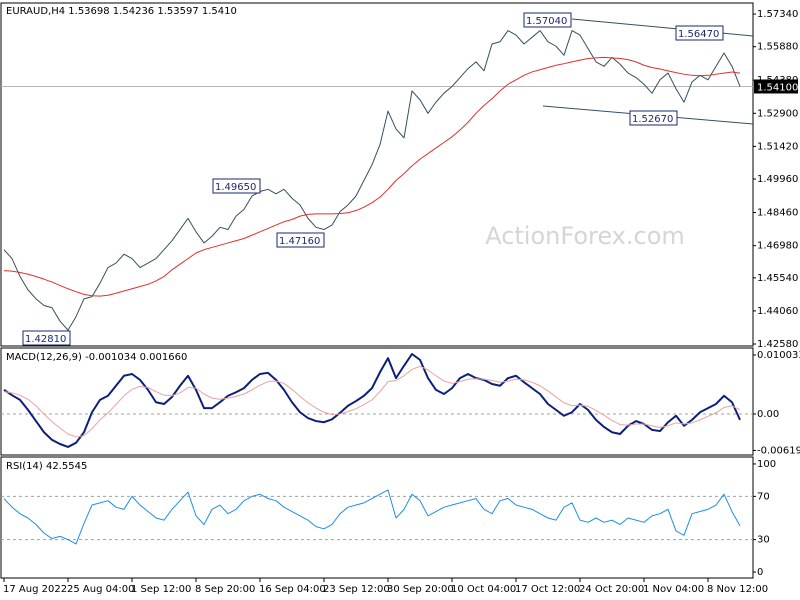 The width and height of the screenshot is (800, 600). Describe the element at coordinates (121, 11) in the screenshot. I see `chart-title: EURAUD,H4 1.53698 1.54236 1.53597 1.5410` at that location.